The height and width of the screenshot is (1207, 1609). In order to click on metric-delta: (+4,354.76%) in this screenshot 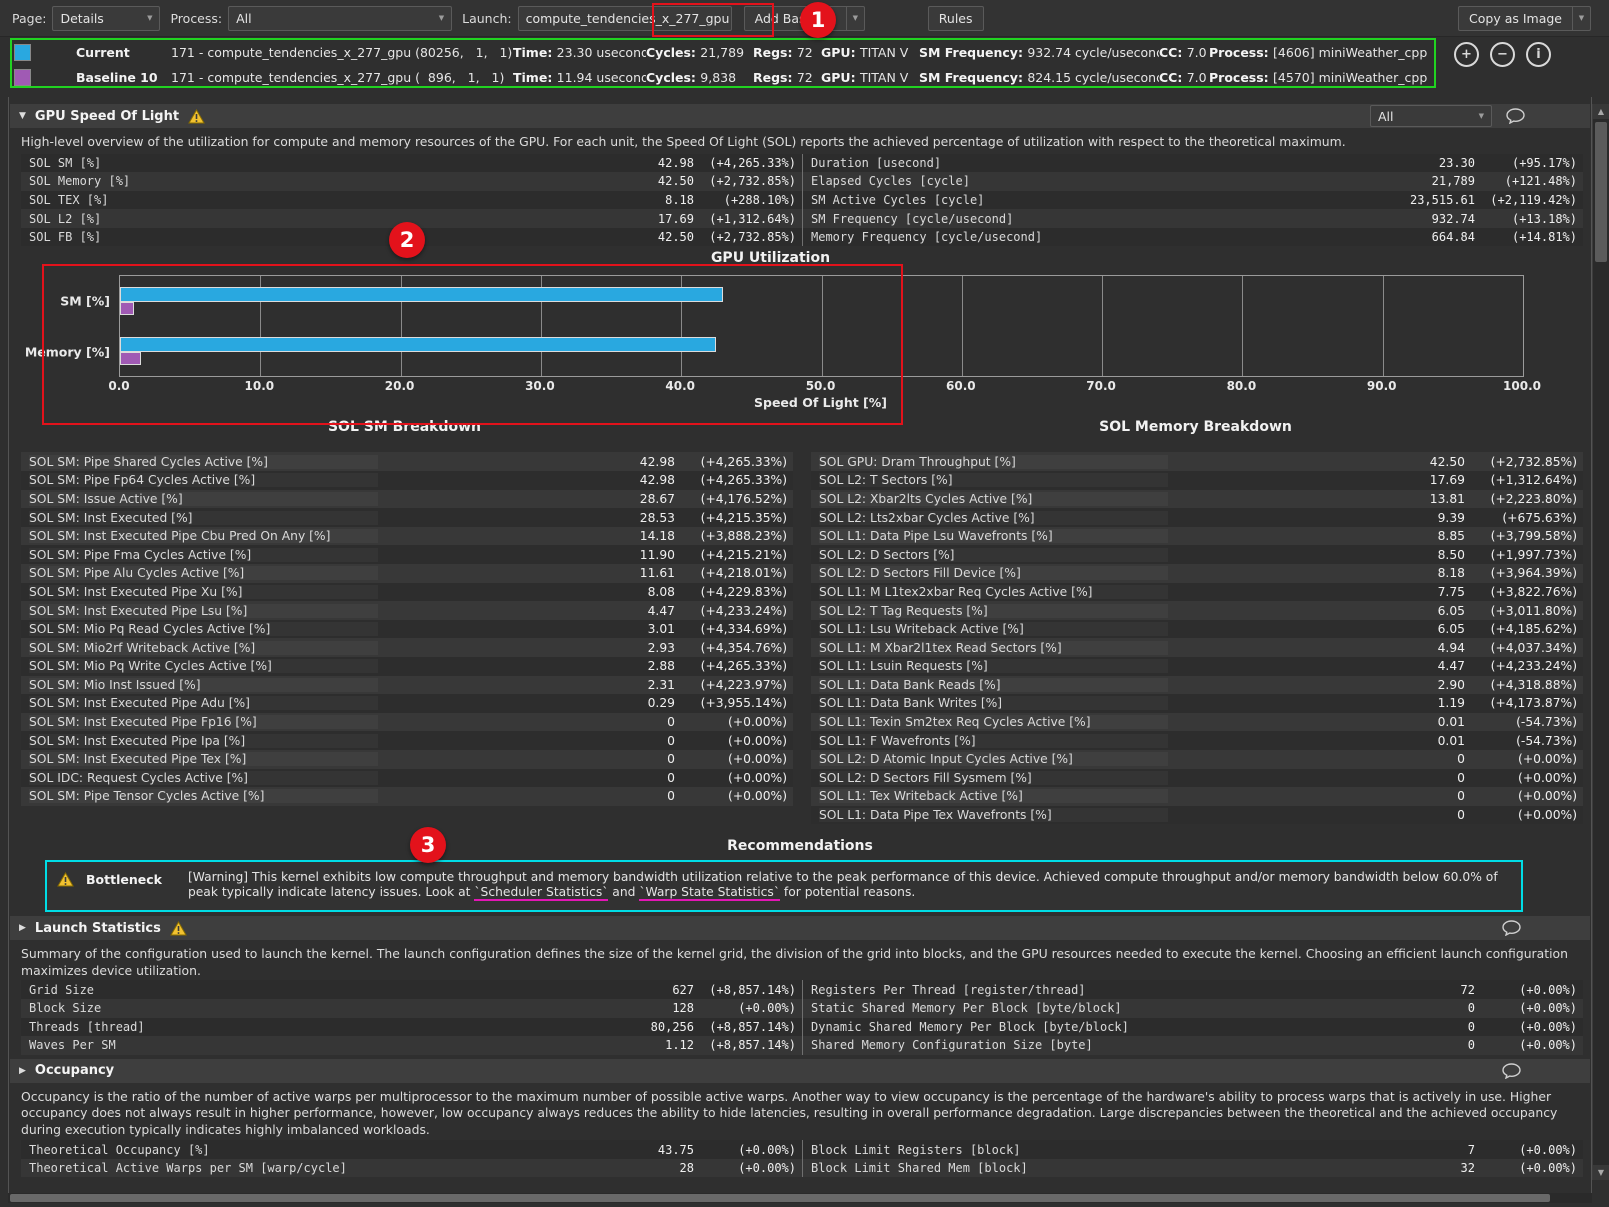, I will do `click(743, 647)`.